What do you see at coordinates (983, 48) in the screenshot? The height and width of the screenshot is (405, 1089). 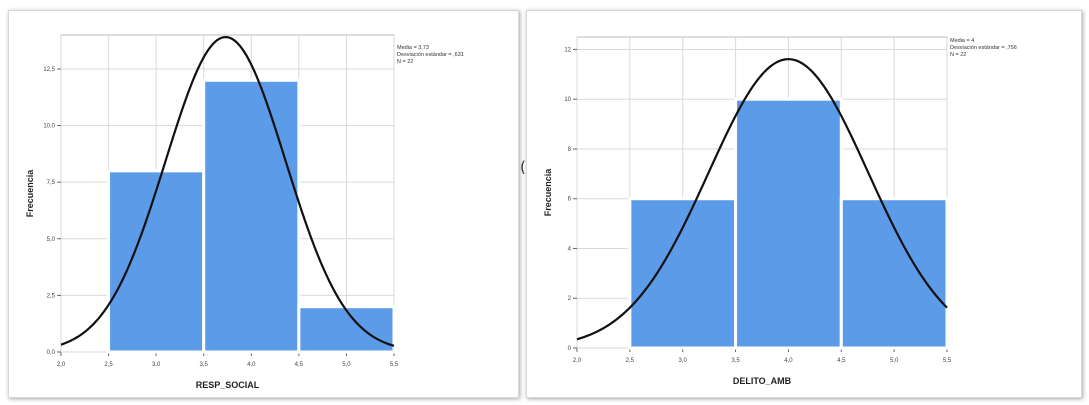 I see `legend-text: Desviación estándar = ,756` at bounding box center [983, 48].